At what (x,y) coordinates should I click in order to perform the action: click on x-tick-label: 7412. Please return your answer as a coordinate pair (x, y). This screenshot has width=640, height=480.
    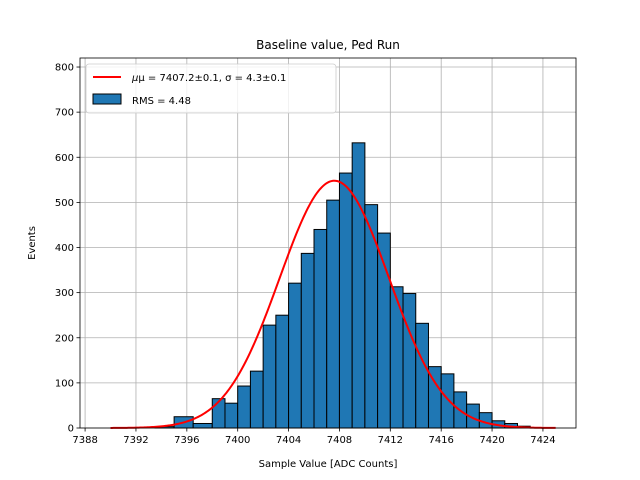
    Looking at the image, I should click on (390, 440).